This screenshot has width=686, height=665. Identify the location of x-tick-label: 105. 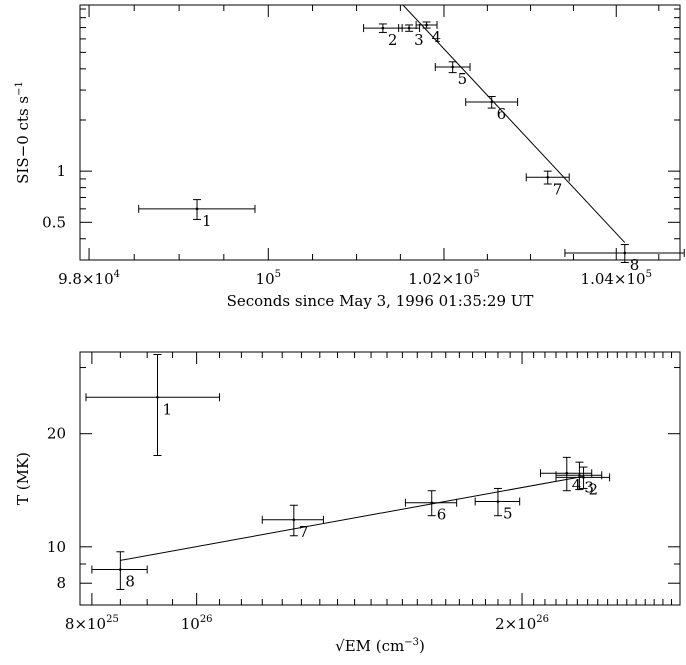
(268, 278).